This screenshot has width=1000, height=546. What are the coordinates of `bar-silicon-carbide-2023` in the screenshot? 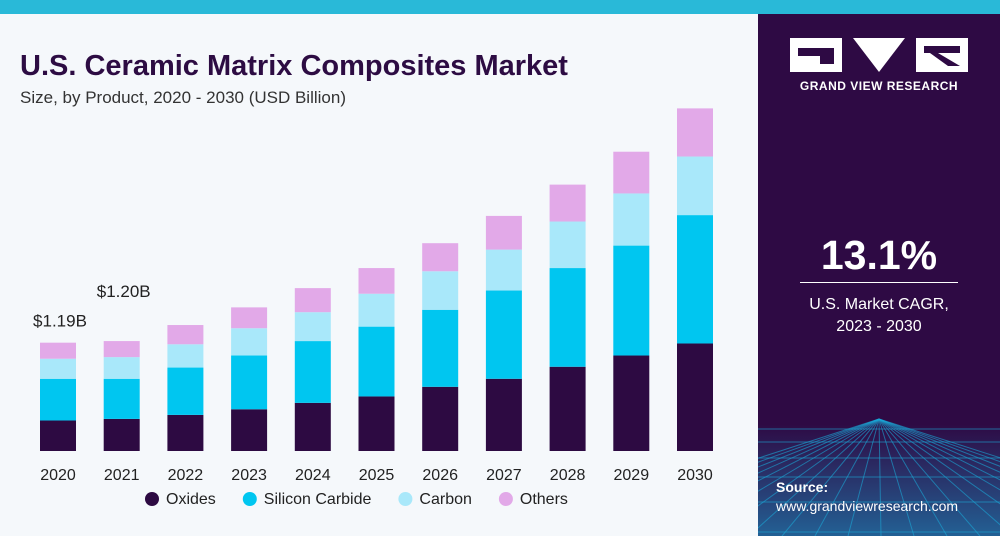 It's located at (249, 382).